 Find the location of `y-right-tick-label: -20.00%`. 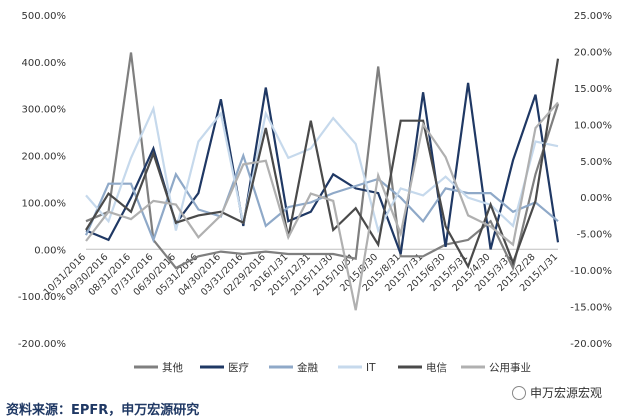

y-right-tick-label: -20.00% is located at coordinates (591, 344).